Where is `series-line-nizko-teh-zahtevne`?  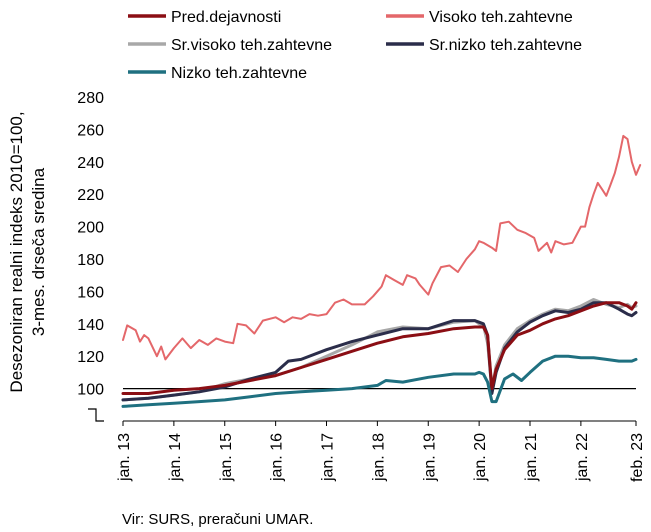
series-line-nizko-teh-zahtevne is located at coordinates (379, 381).